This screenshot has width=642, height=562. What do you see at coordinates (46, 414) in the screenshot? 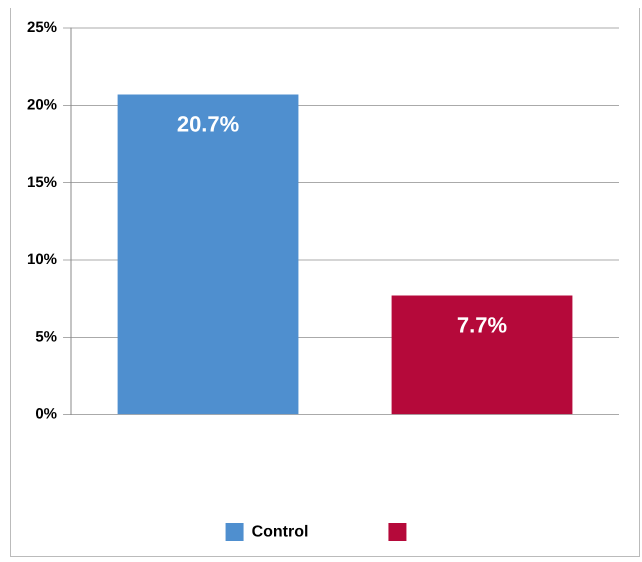
I see `y-tick-label: 0%` at bounding box center [46, 414].